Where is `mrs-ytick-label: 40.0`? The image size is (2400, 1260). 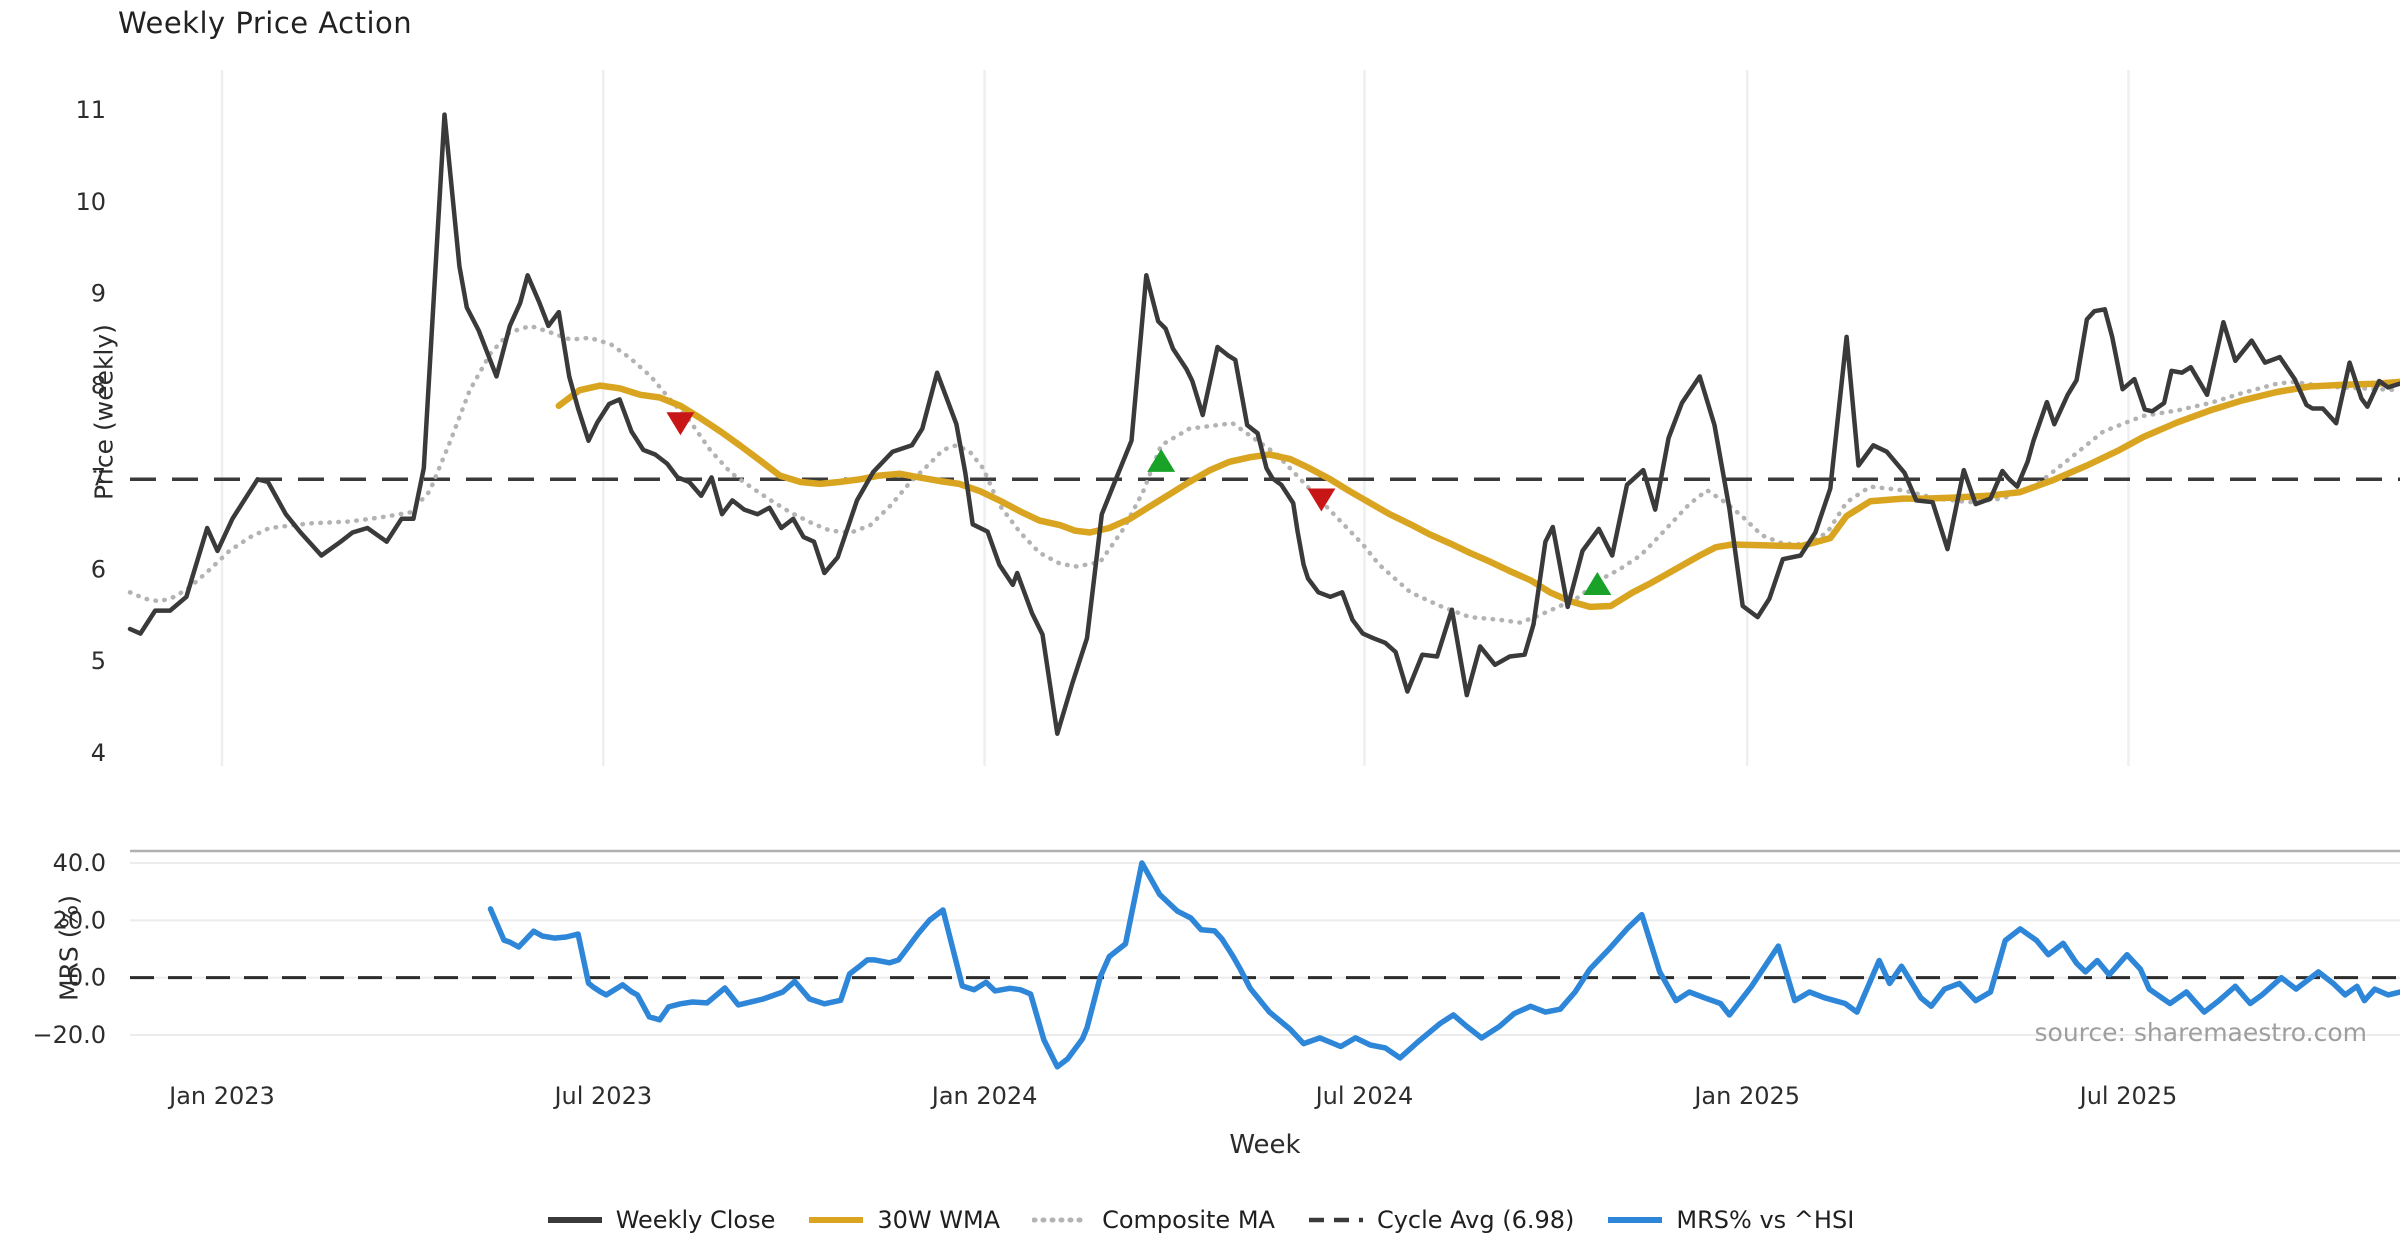 mrs-ytick-label: 40.0 is located at coordinates (79, 863).